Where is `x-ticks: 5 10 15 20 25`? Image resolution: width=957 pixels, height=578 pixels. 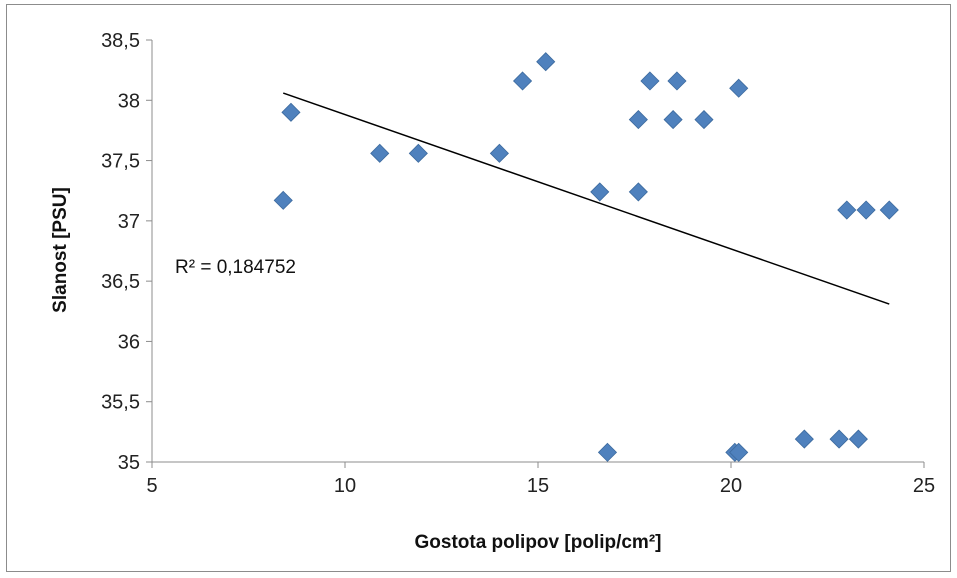
x-ticks: 5 10 15 20 25 is located at coordinates (540, 479).